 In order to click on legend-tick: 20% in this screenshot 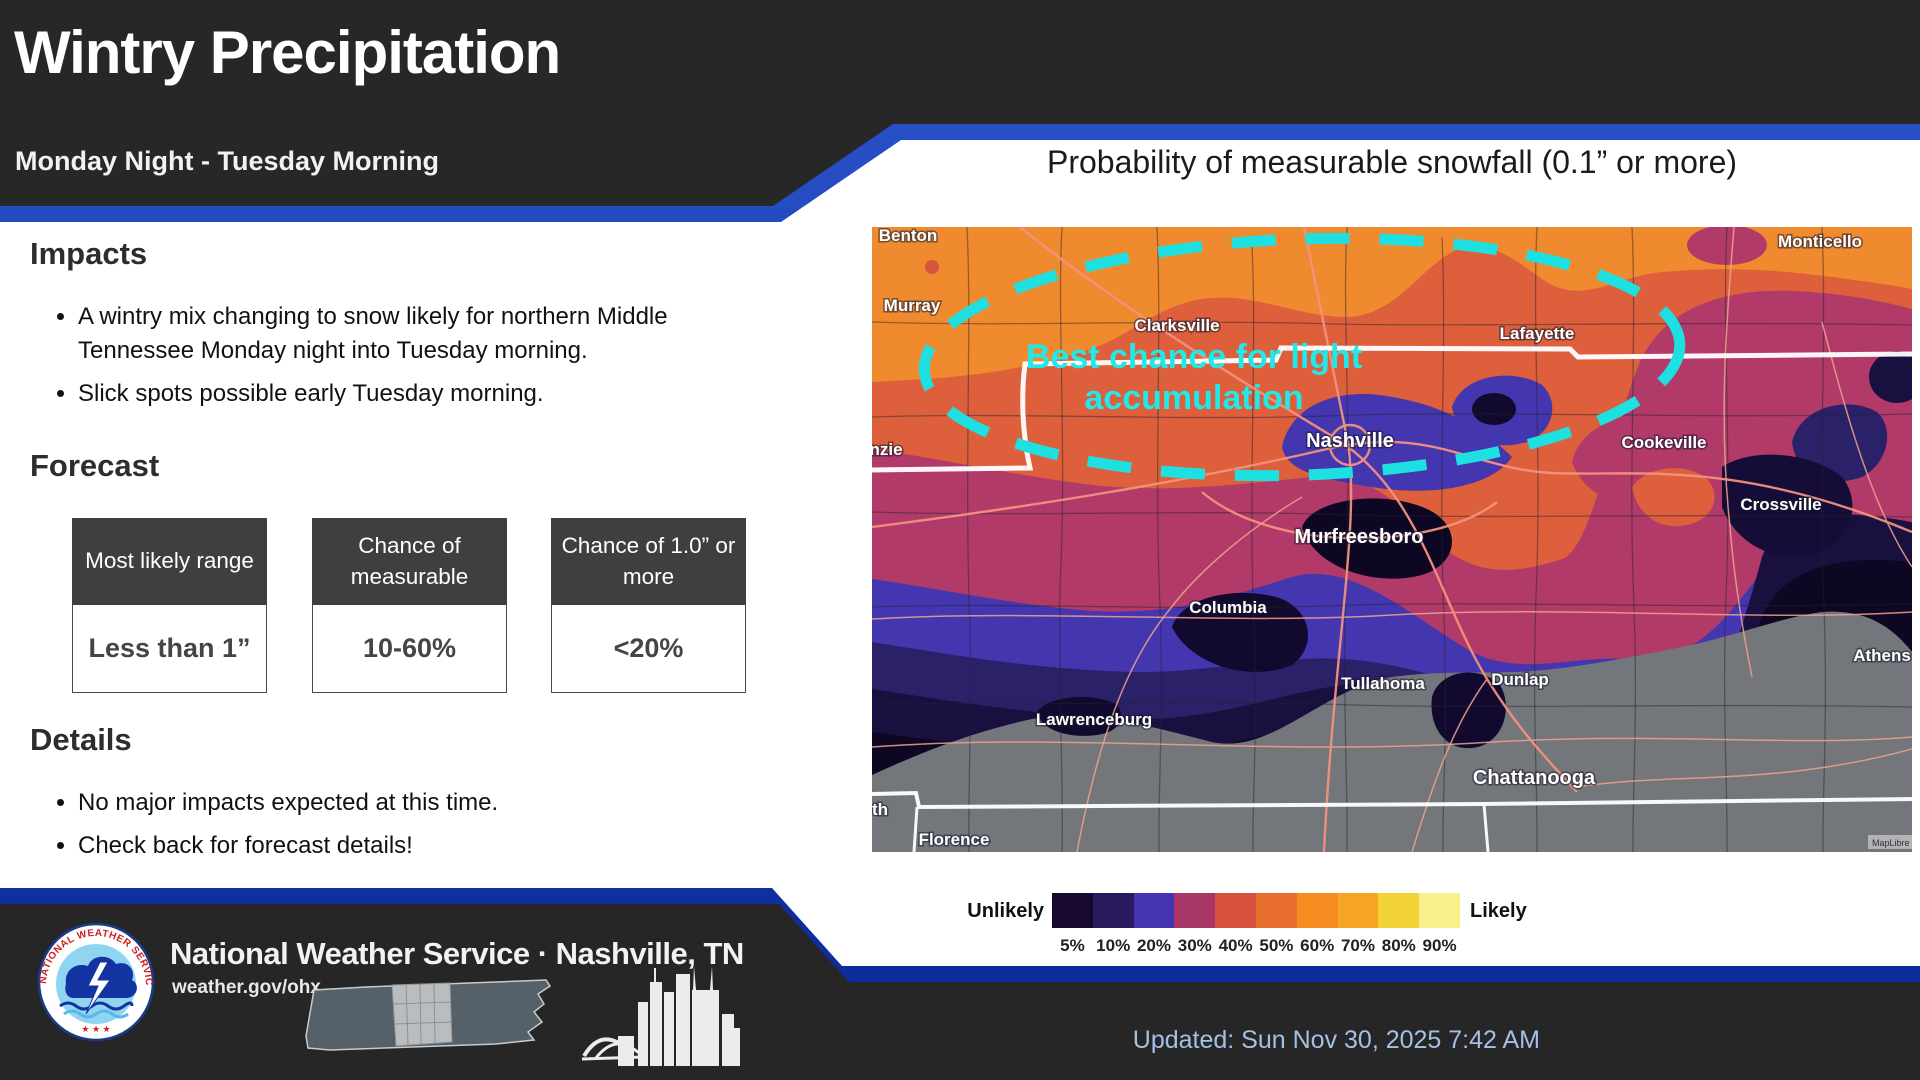, I will do `click(1153, 945)`.